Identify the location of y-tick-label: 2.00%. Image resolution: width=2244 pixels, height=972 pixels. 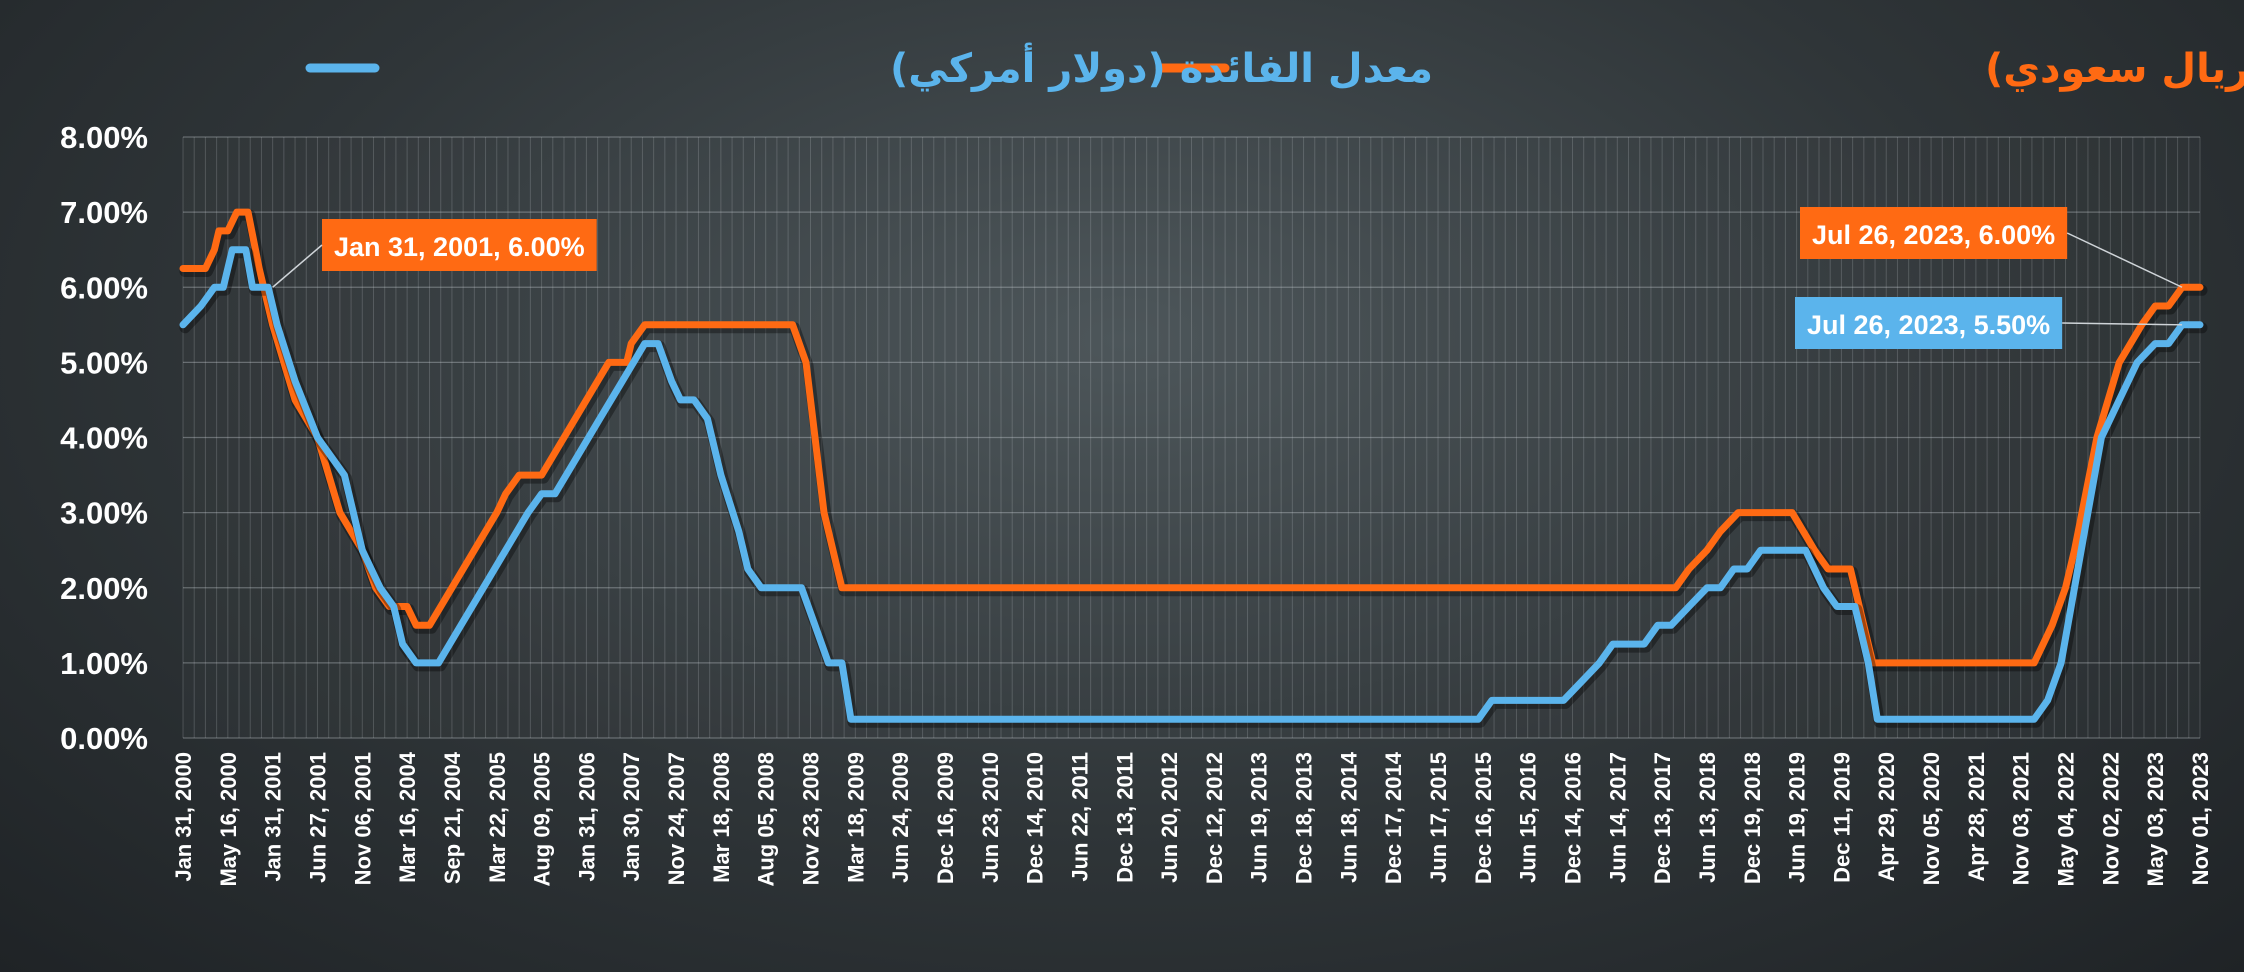
(104, 588).